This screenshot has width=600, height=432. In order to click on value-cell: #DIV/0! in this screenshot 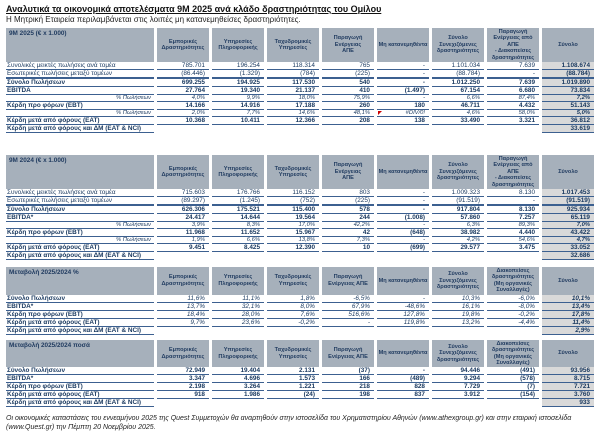, I will do `click(403, 114)`.